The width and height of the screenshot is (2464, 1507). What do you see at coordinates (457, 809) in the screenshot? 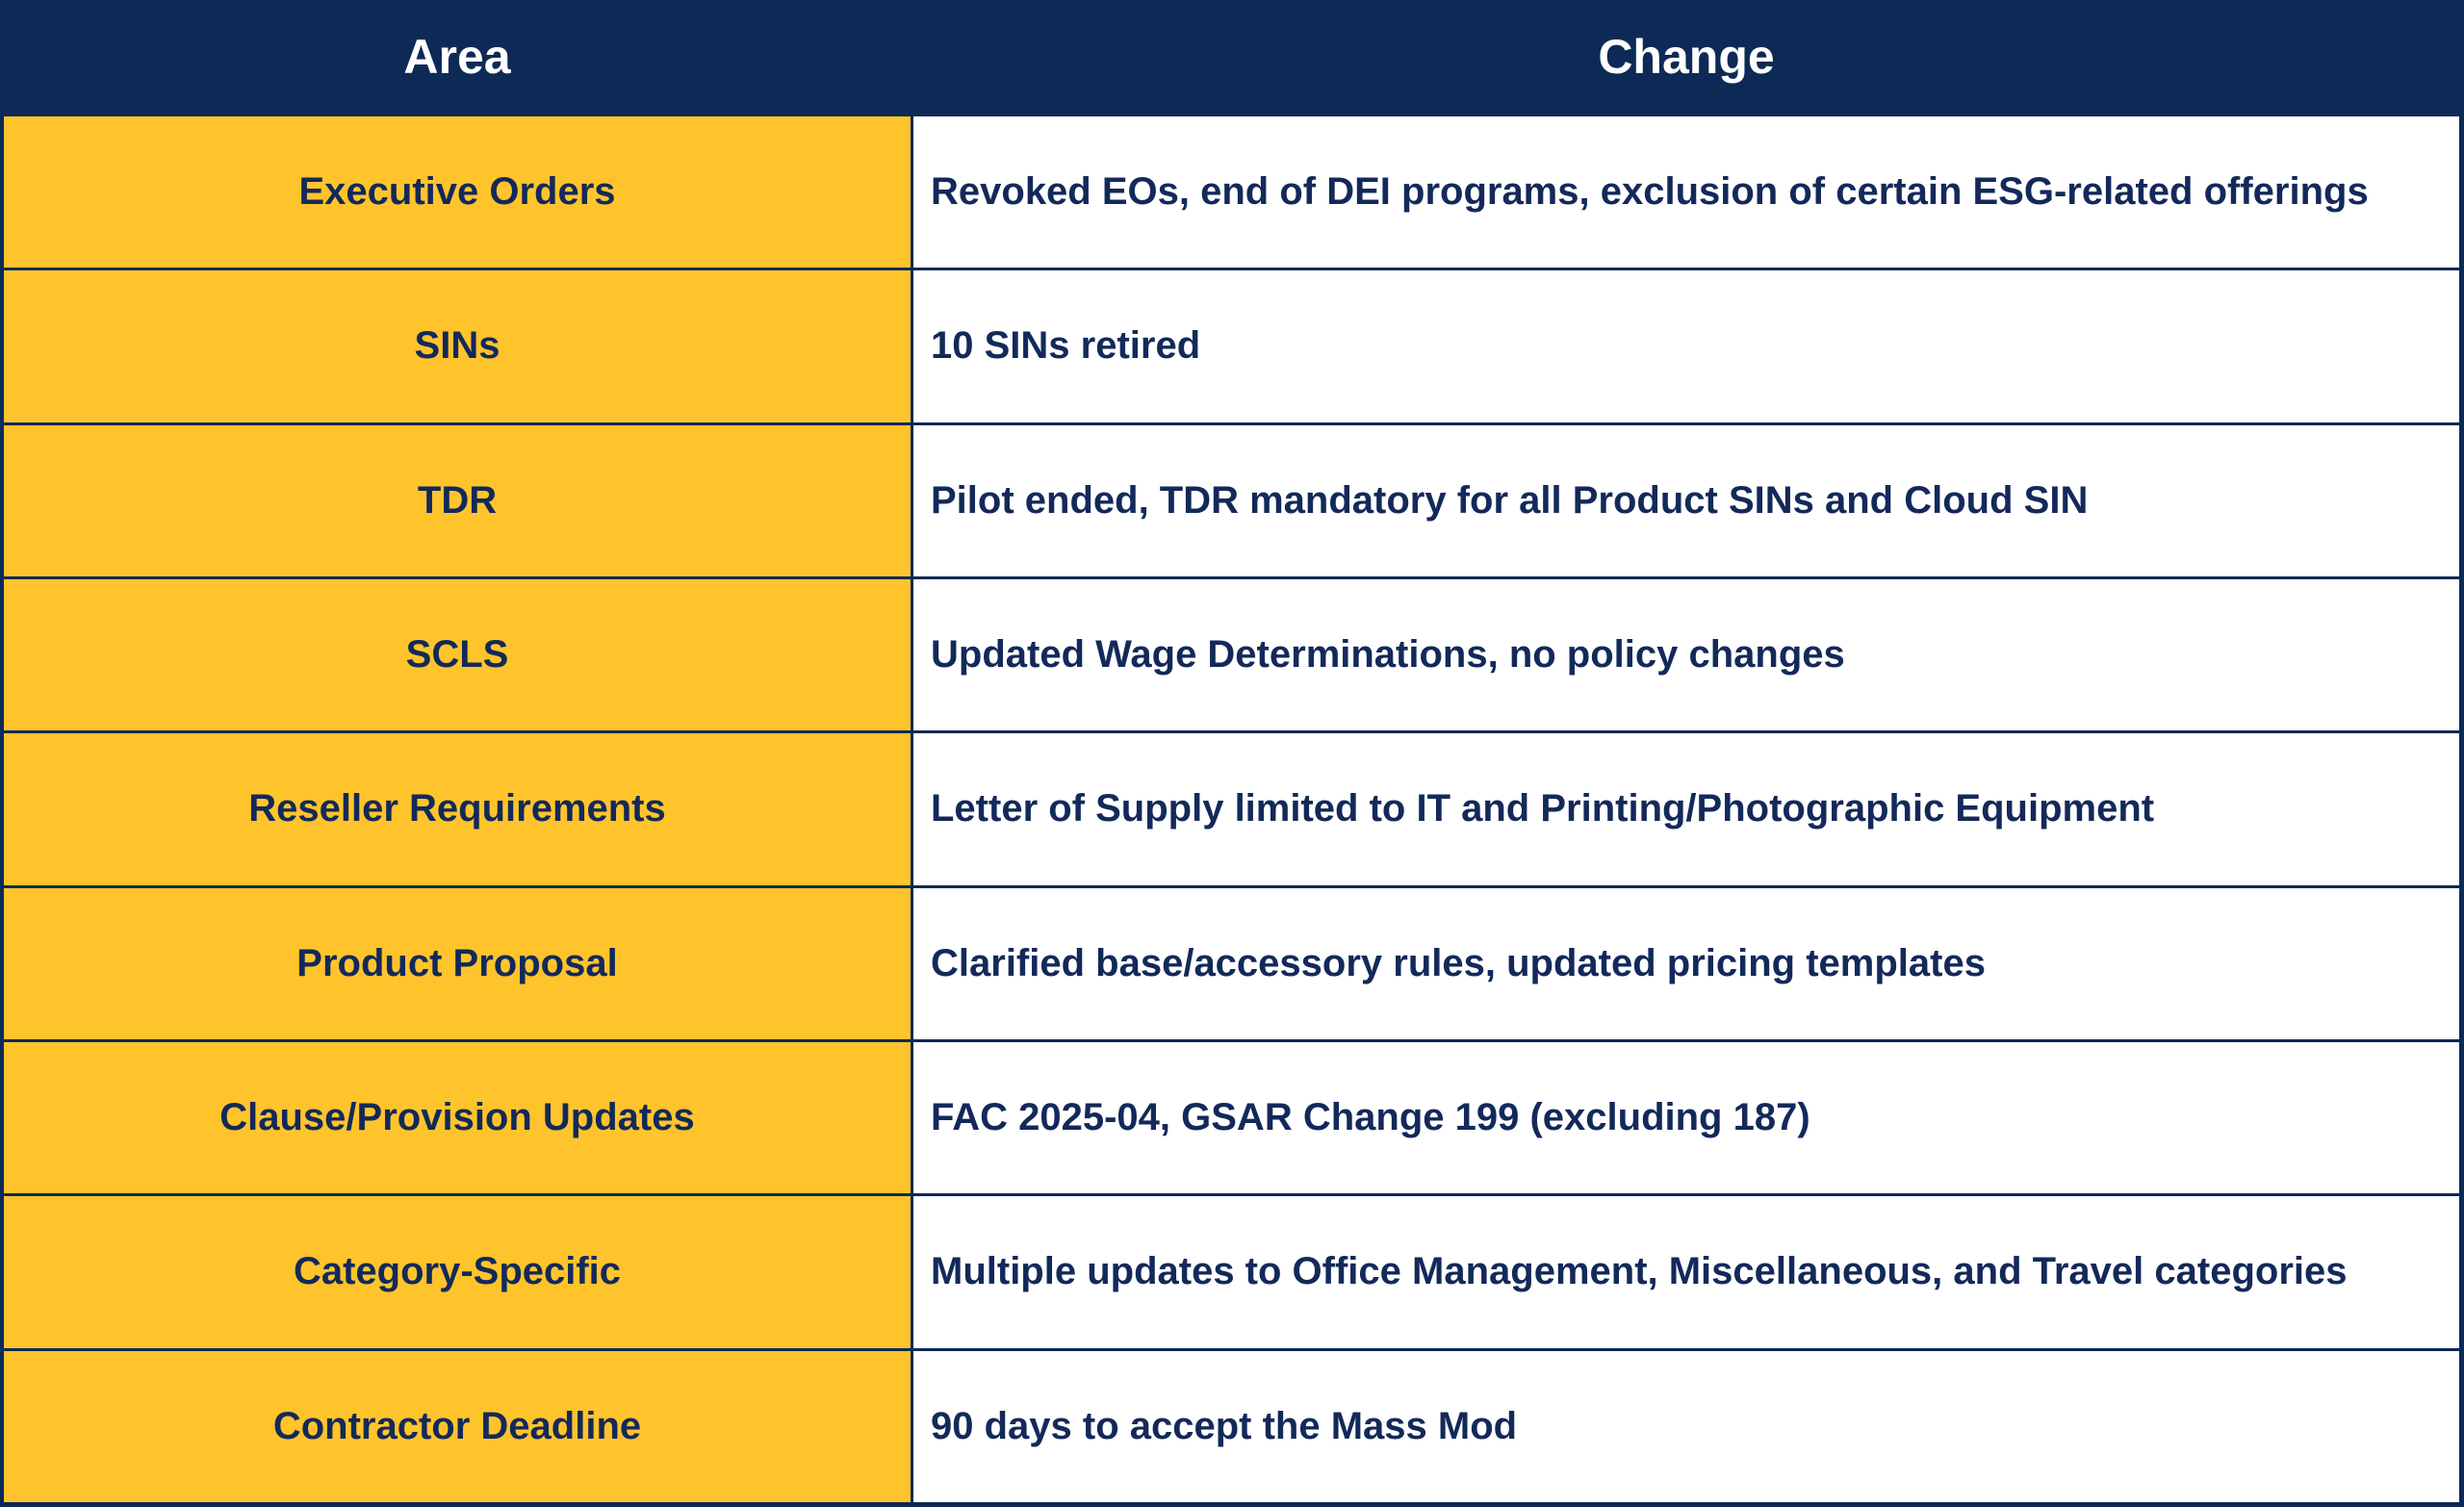
I see `area-cell: Reseller Requirements` at bounding box center [457, 809].